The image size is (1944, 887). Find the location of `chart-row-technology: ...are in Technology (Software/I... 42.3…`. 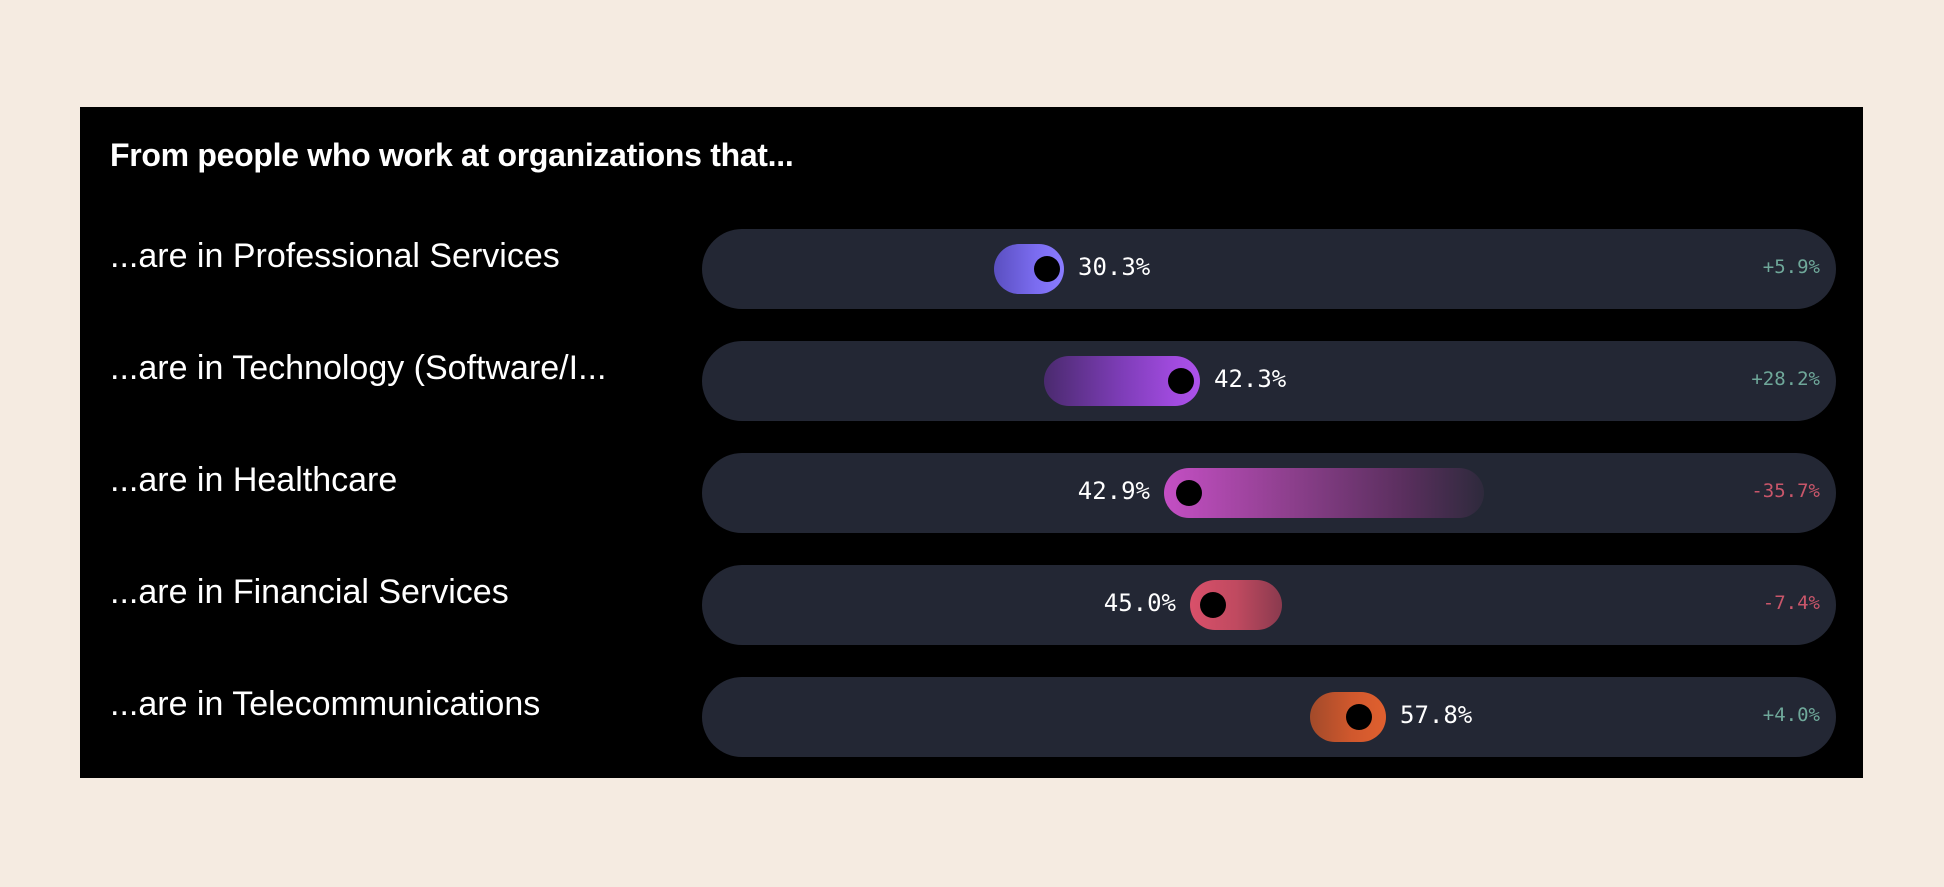

chart-row-technology: ...are in Technology (Software/I... 42.3… is located at coordinates (971, 381).